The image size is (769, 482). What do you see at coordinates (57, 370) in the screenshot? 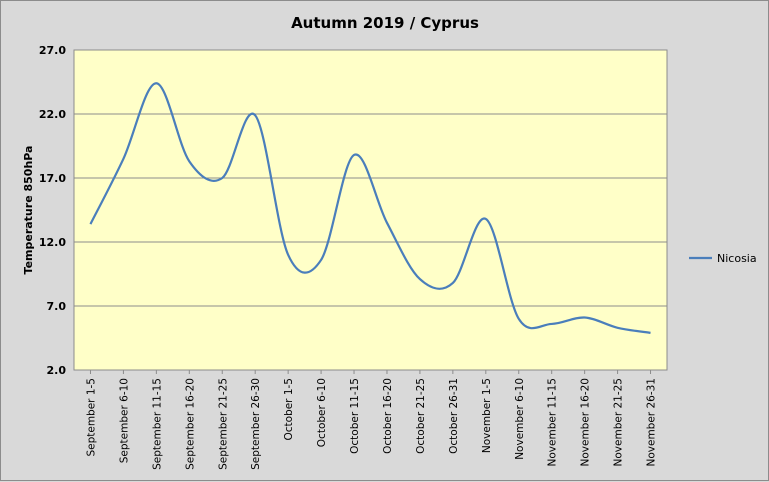
I see `y-tick-label: 2.0` at bounding box center [57, 370].